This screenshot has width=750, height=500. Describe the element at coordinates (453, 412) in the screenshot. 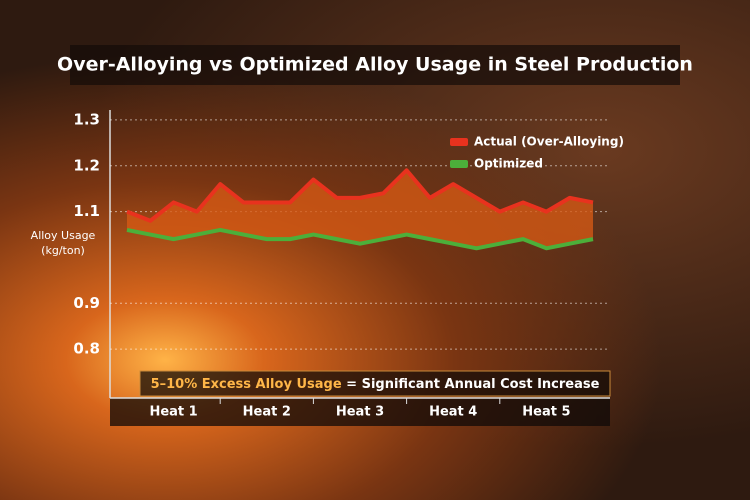

I see `x-tick-label: Heat 4` at that location.